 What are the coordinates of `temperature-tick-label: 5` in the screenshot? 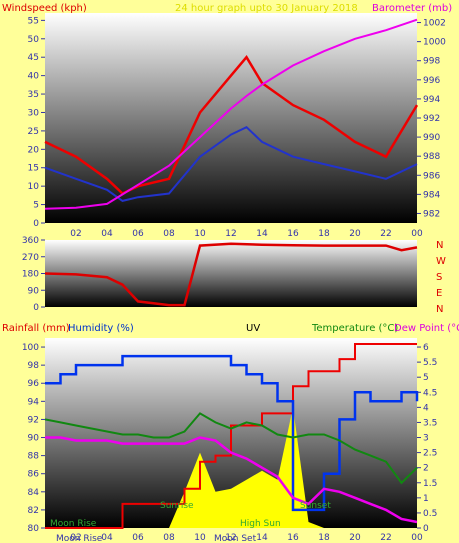 It's located at (426, 378).